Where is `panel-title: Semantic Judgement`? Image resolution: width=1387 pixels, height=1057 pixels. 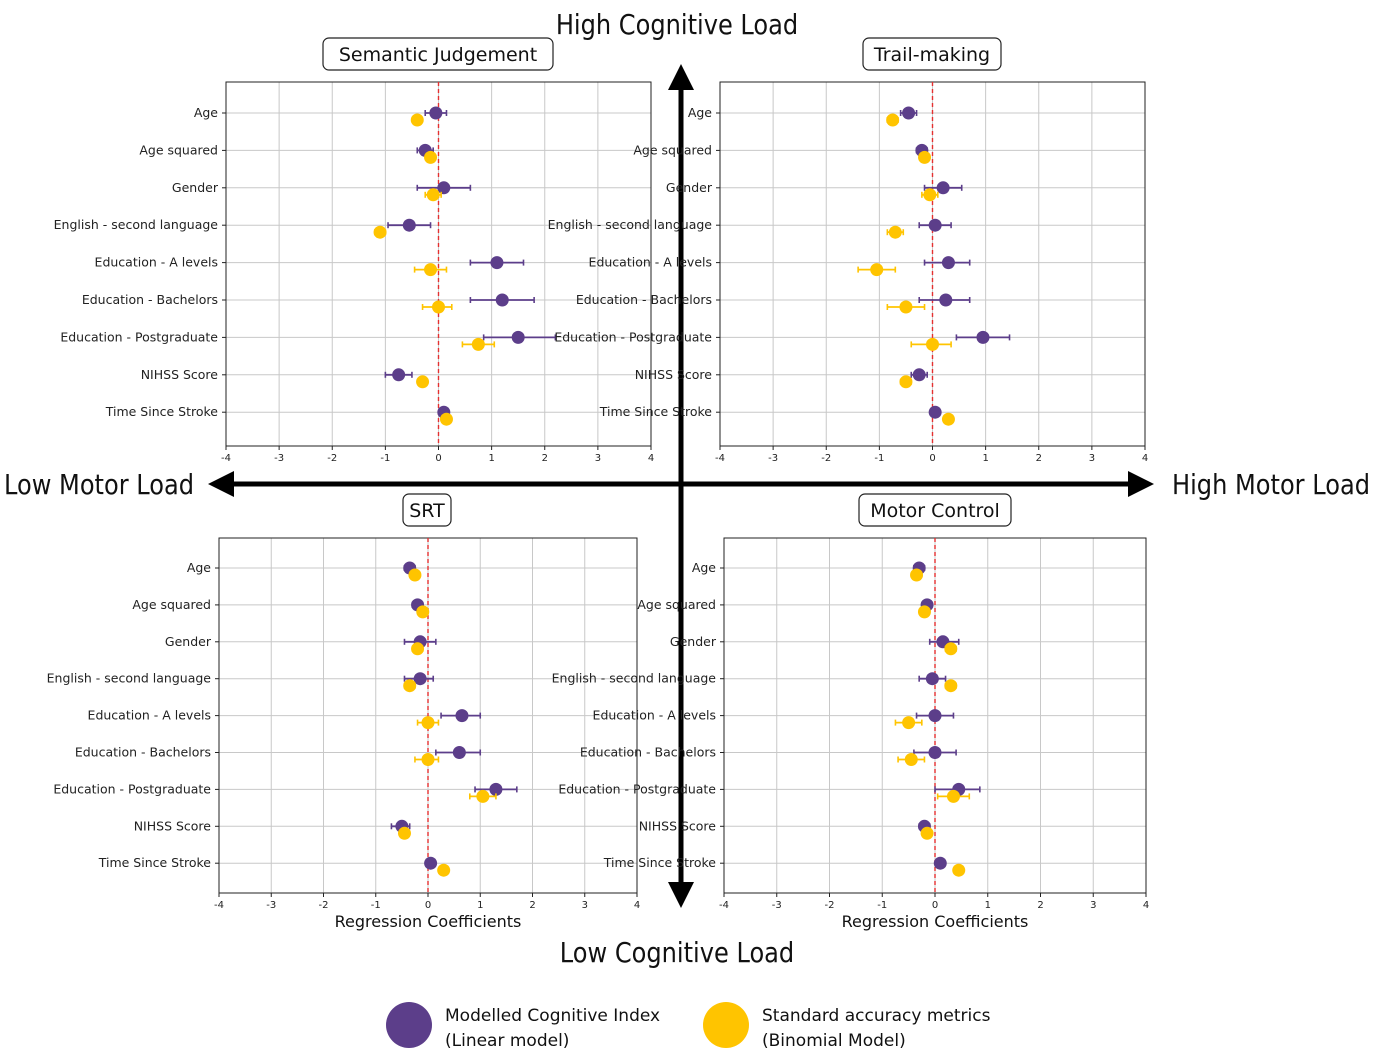 panel-title: Semantic Judgement is located at coordinates (438, 55).